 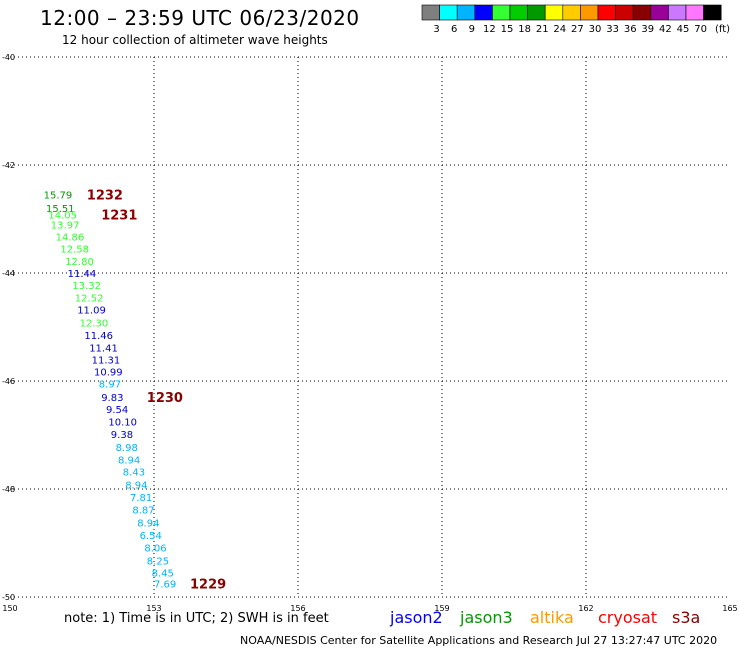 I want to click on legend-label: 30, so click(x=595, y=29).